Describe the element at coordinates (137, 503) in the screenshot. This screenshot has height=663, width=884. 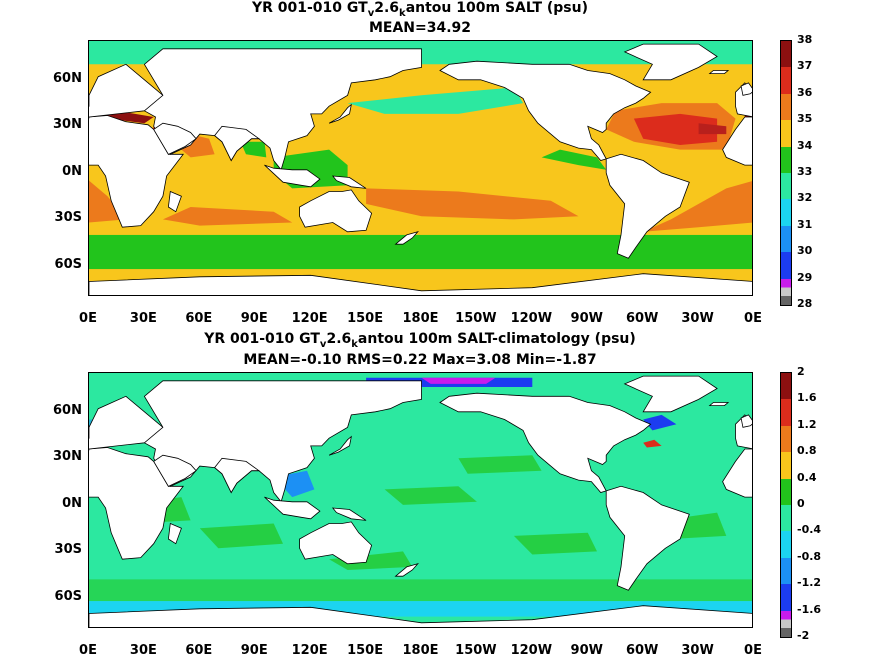
I see `land-africa` at that location.